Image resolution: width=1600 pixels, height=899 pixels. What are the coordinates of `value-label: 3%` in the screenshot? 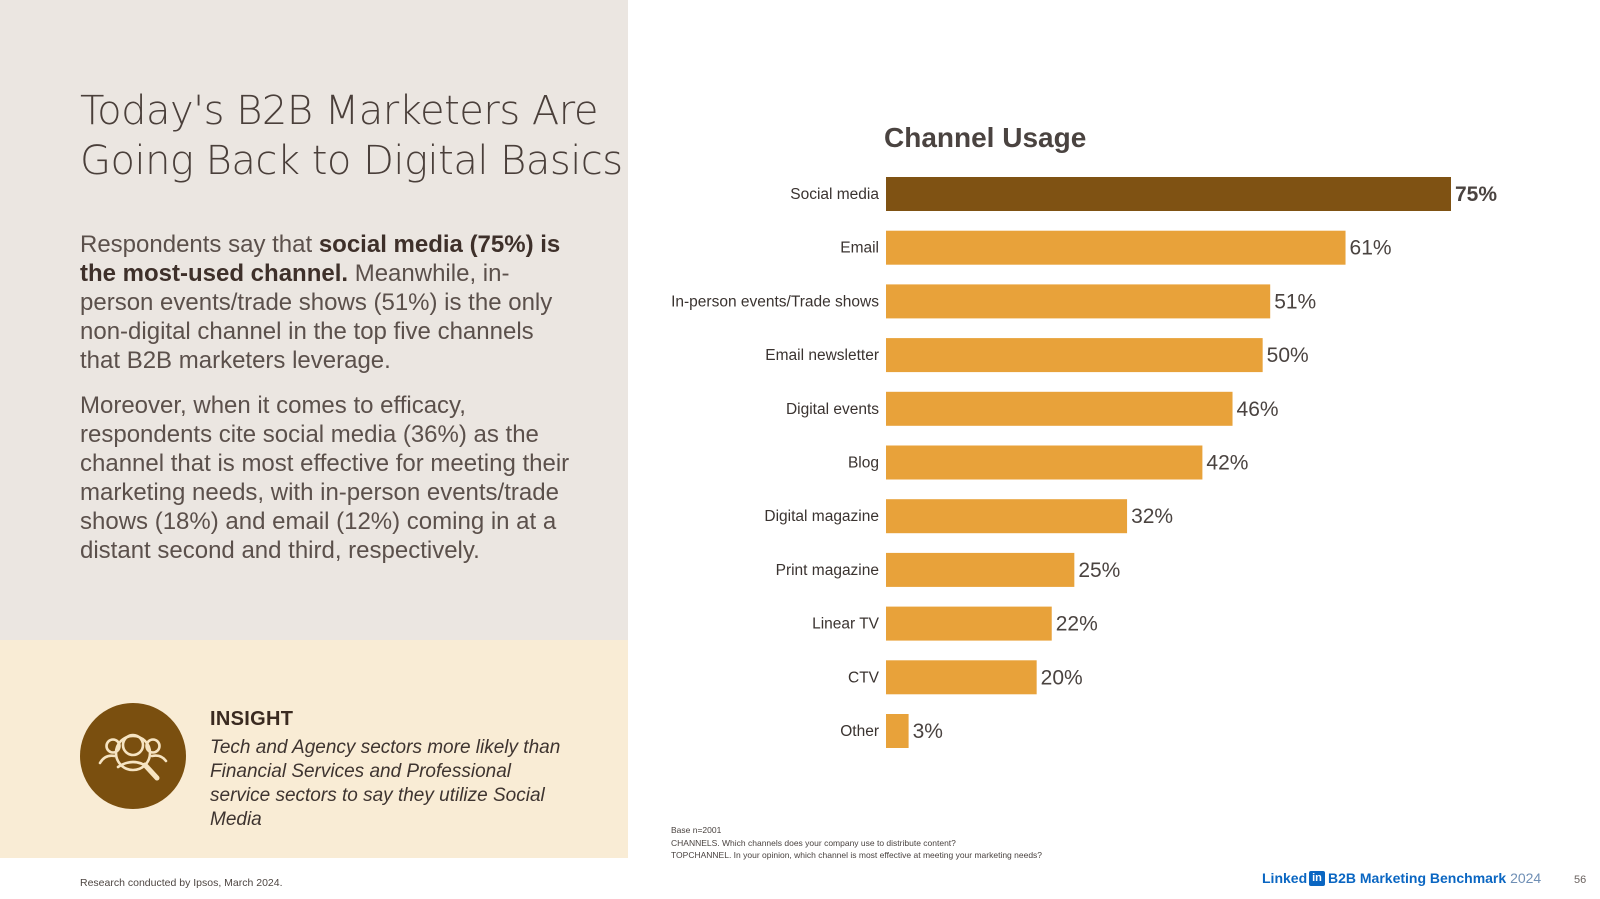 It's located at (928, 731).